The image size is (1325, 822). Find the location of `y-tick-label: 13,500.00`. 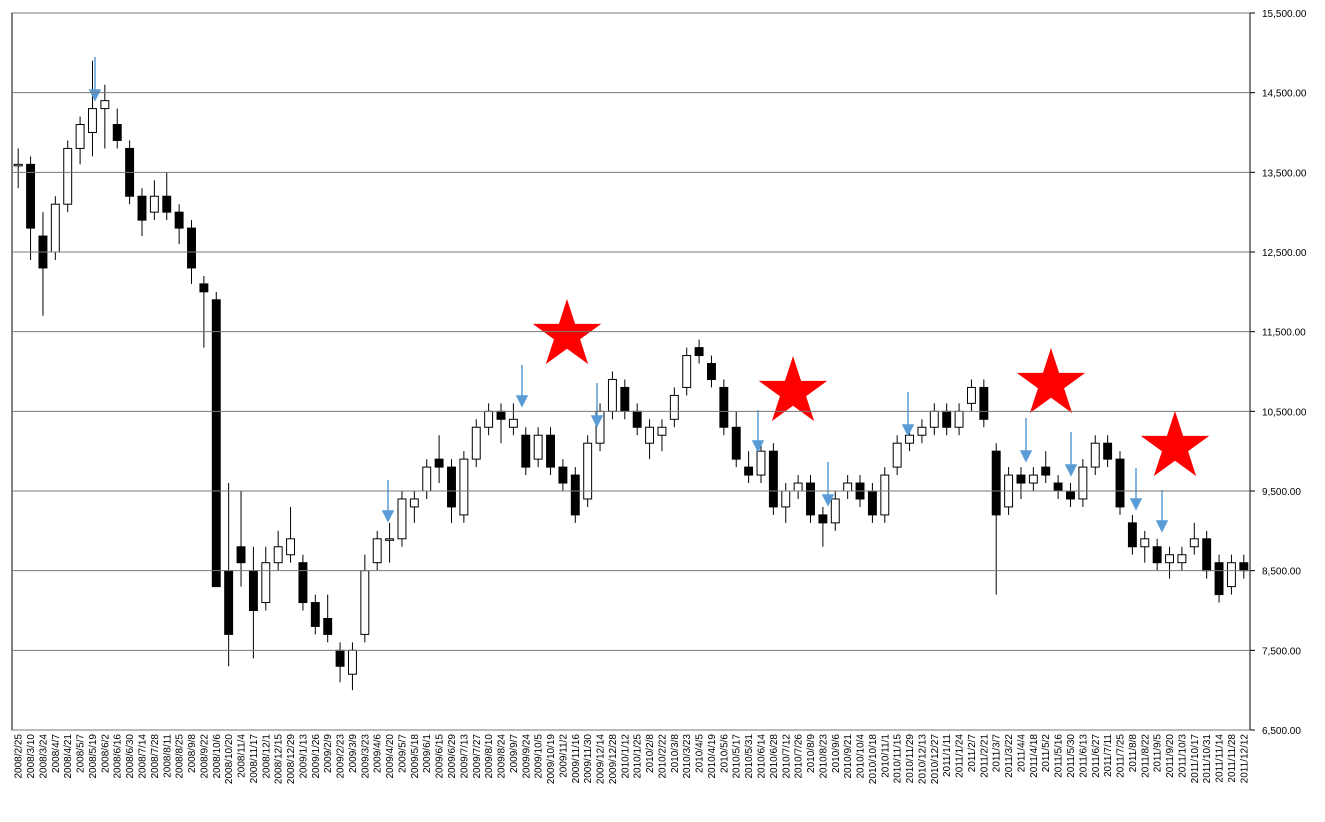

y-tick-label: 13,500.00 is located at coordinates (1284, 173).